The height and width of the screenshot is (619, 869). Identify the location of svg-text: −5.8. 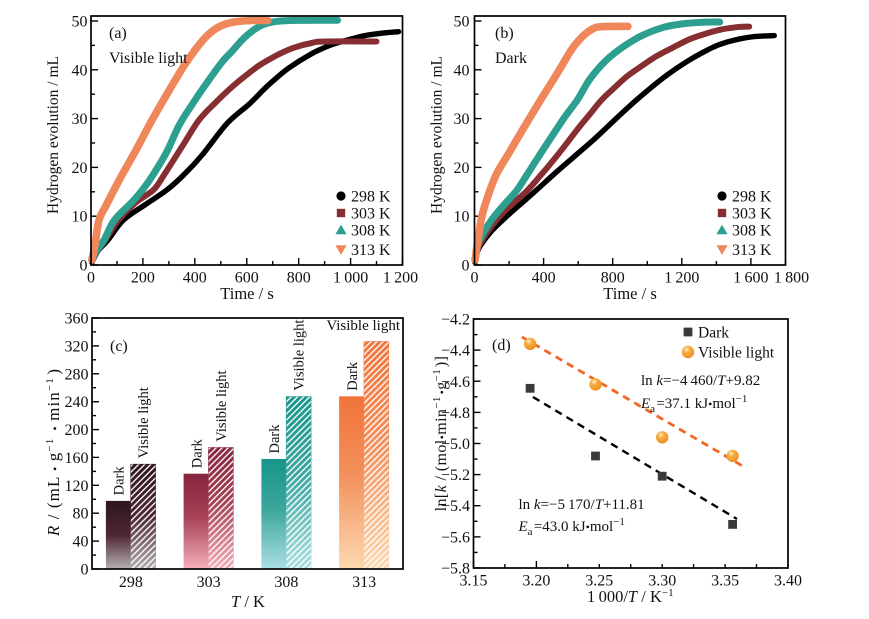
(455, 569).